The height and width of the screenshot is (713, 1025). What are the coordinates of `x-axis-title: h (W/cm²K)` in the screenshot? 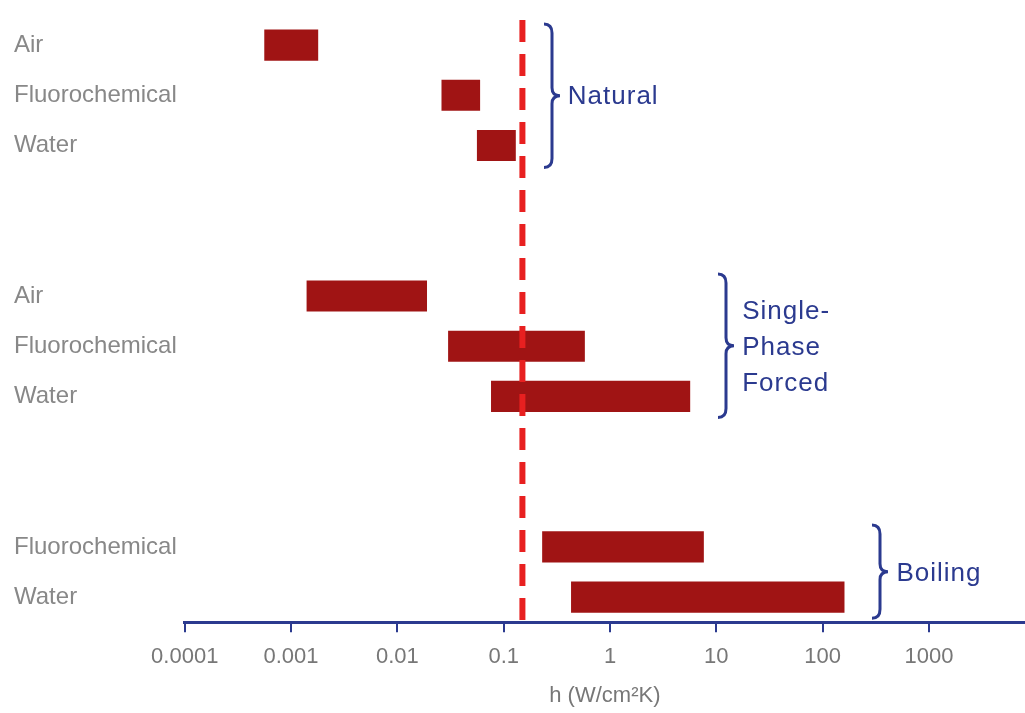 It's located at (605, 694).